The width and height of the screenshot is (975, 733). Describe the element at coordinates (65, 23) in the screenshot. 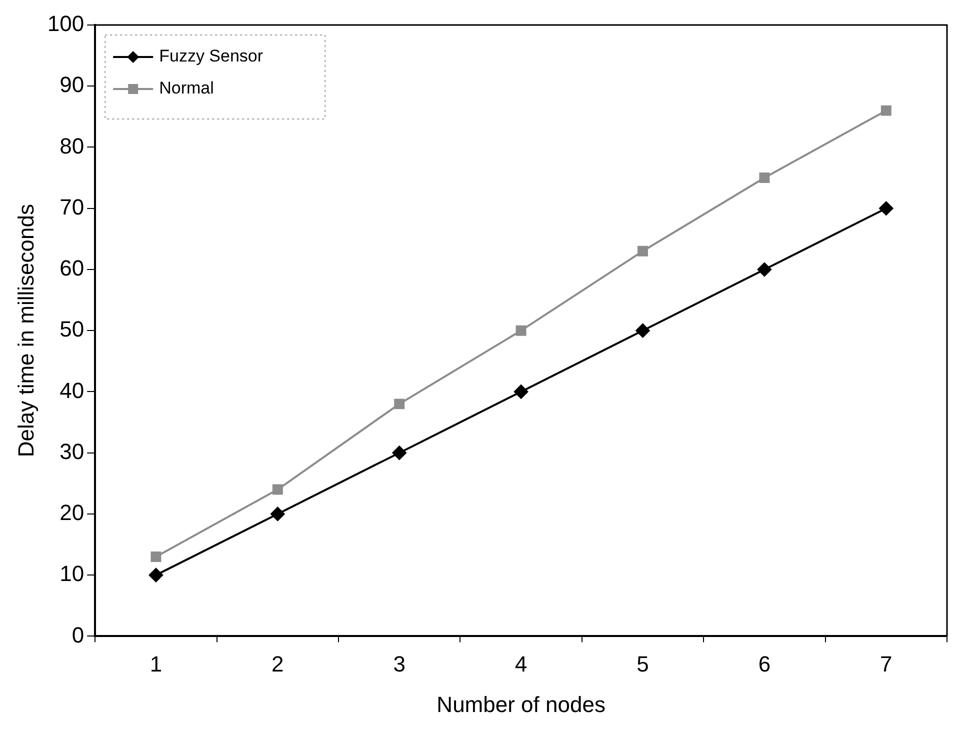

I see `y-tick-label: 100` at that location.